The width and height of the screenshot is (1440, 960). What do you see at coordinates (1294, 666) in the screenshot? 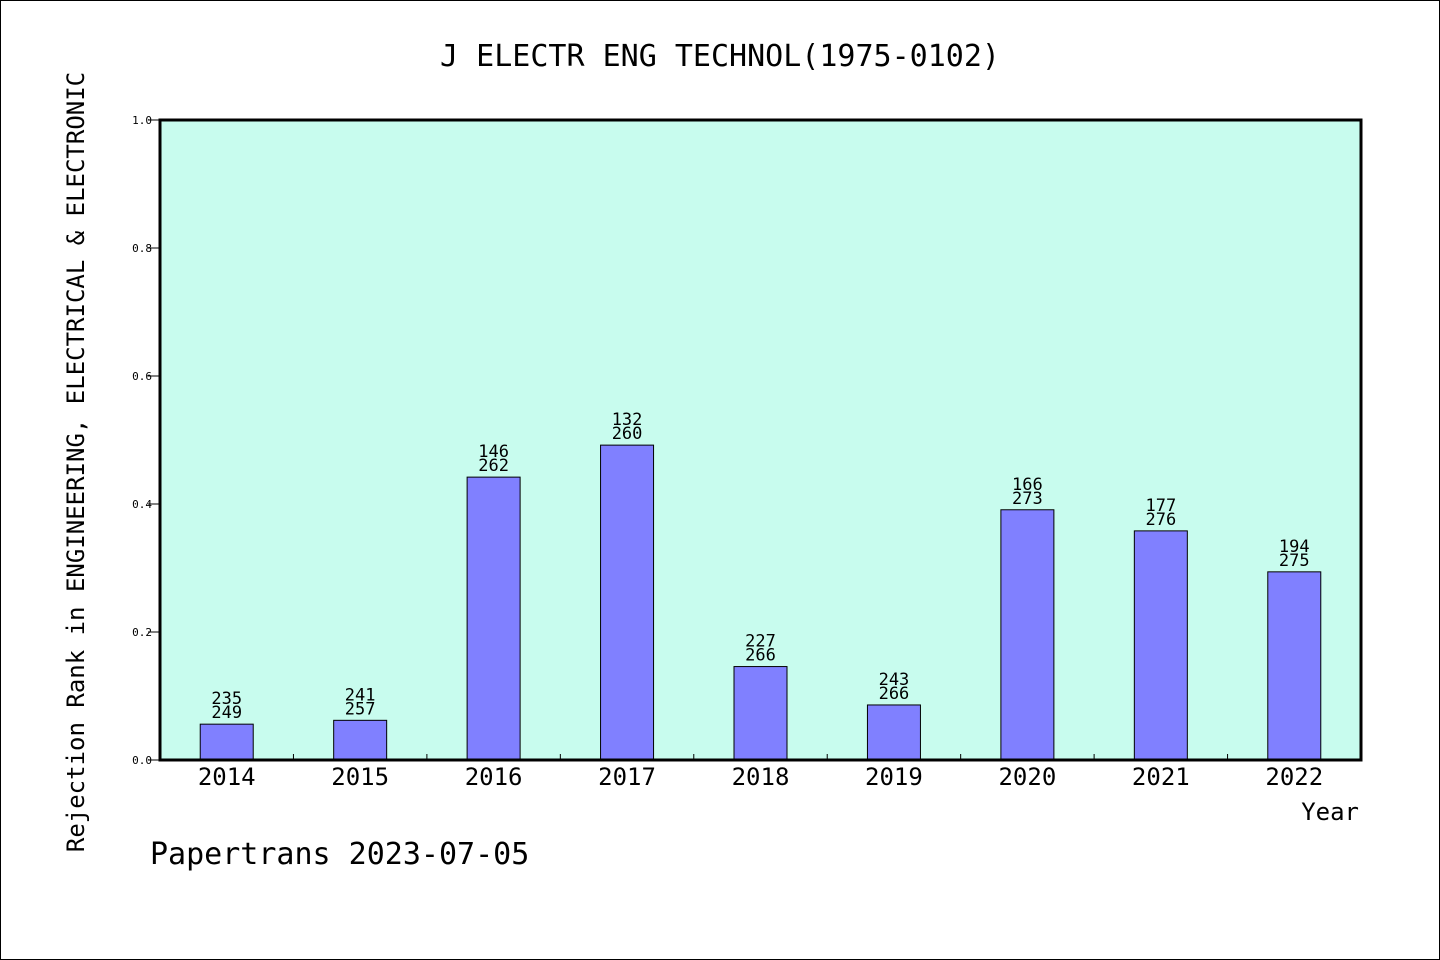
I see `bar-2022` at bounding box center [1294, 666].